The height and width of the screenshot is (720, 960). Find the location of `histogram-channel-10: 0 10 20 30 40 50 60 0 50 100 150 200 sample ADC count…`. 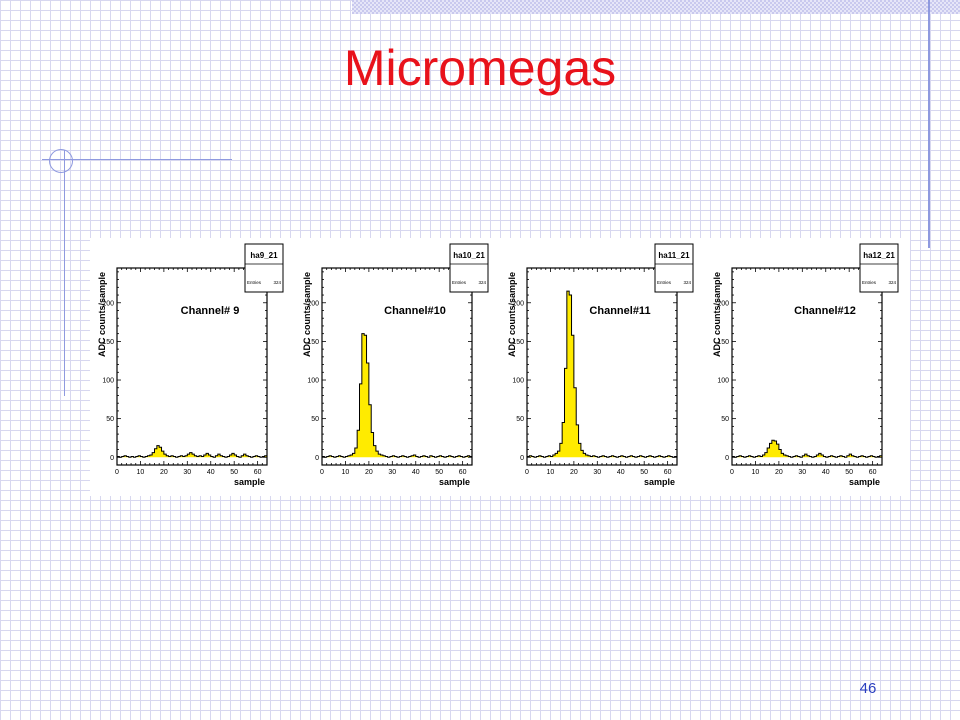

histogram-channel-10: 0 10 20 30 40 50 60 0 50 100 150 200 sample ADC count… is located at coordinates (395, 365).